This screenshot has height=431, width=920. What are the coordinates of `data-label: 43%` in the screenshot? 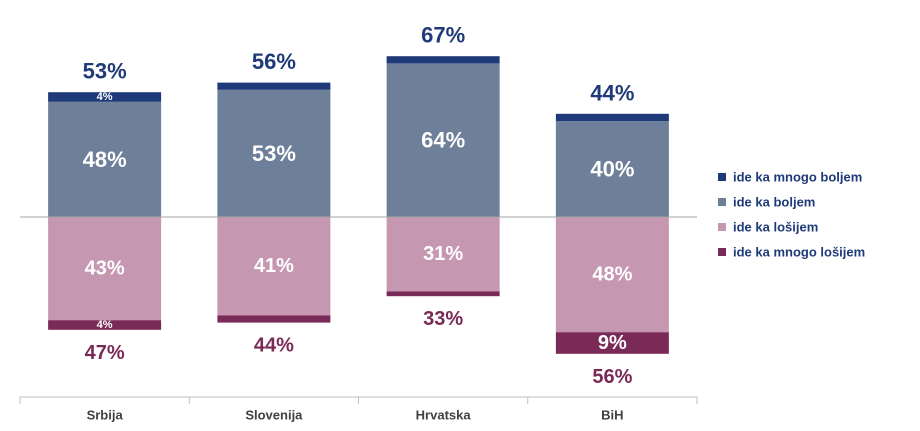 It's located at (105, 269).